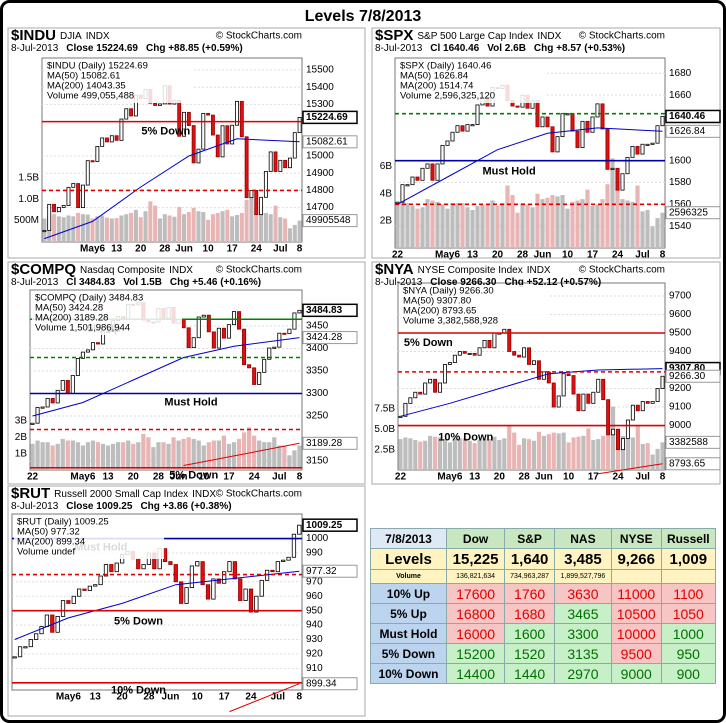 The height and width of the screenshot is (723, 726). I want to click on row-label: Volume, so click(408, 576).